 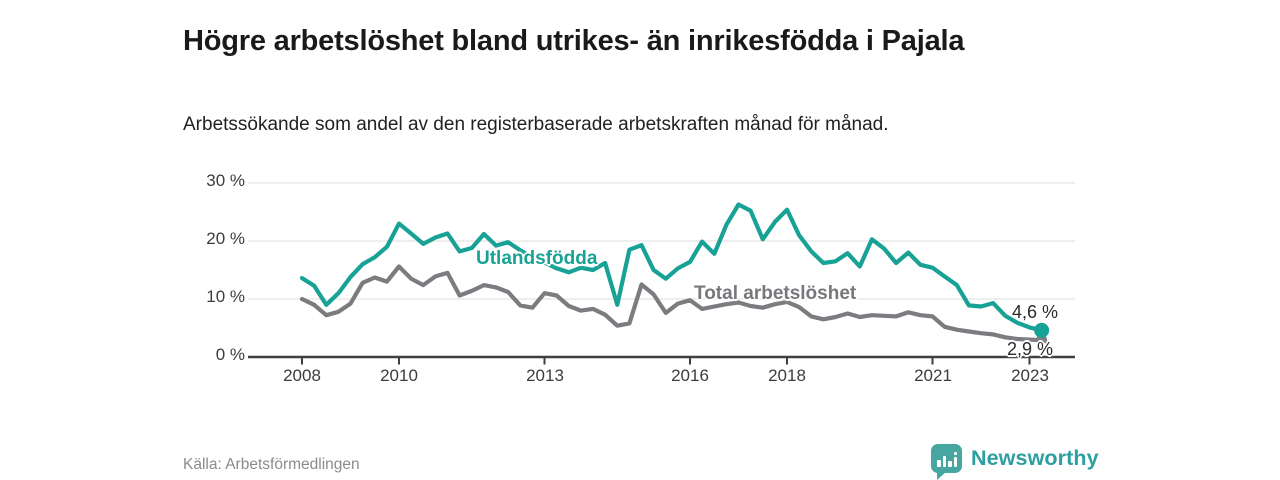 What do you see at coordinates (545, 375) in the screenshot?
I see `x-axis-label-2013: 2013` at bounding box center [545, 375].